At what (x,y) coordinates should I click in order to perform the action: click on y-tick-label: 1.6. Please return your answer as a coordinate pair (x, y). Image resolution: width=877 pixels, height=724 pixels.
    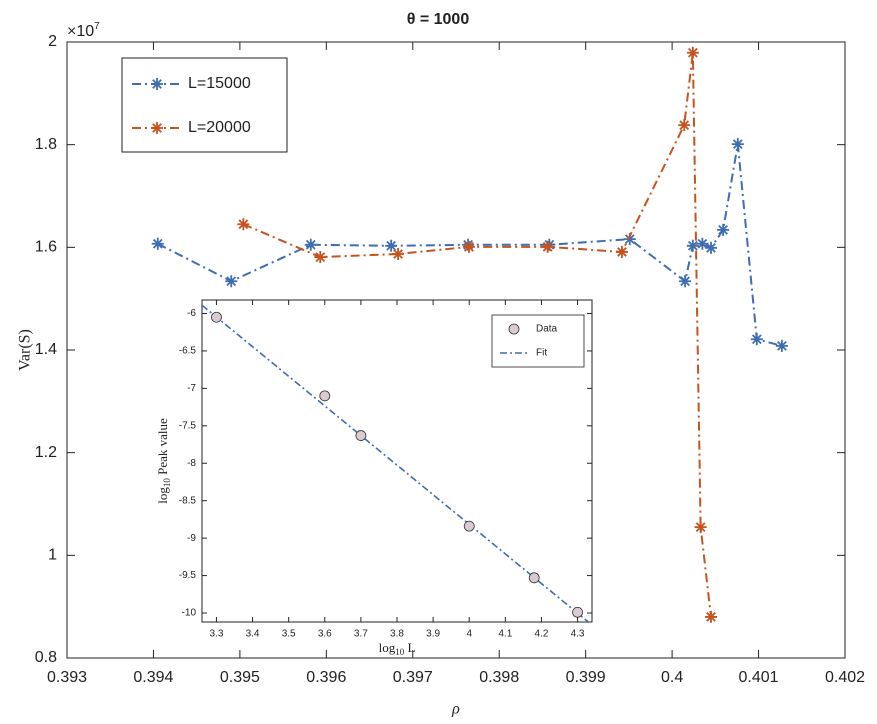
    Looking at the image, I should click on (46, 247).